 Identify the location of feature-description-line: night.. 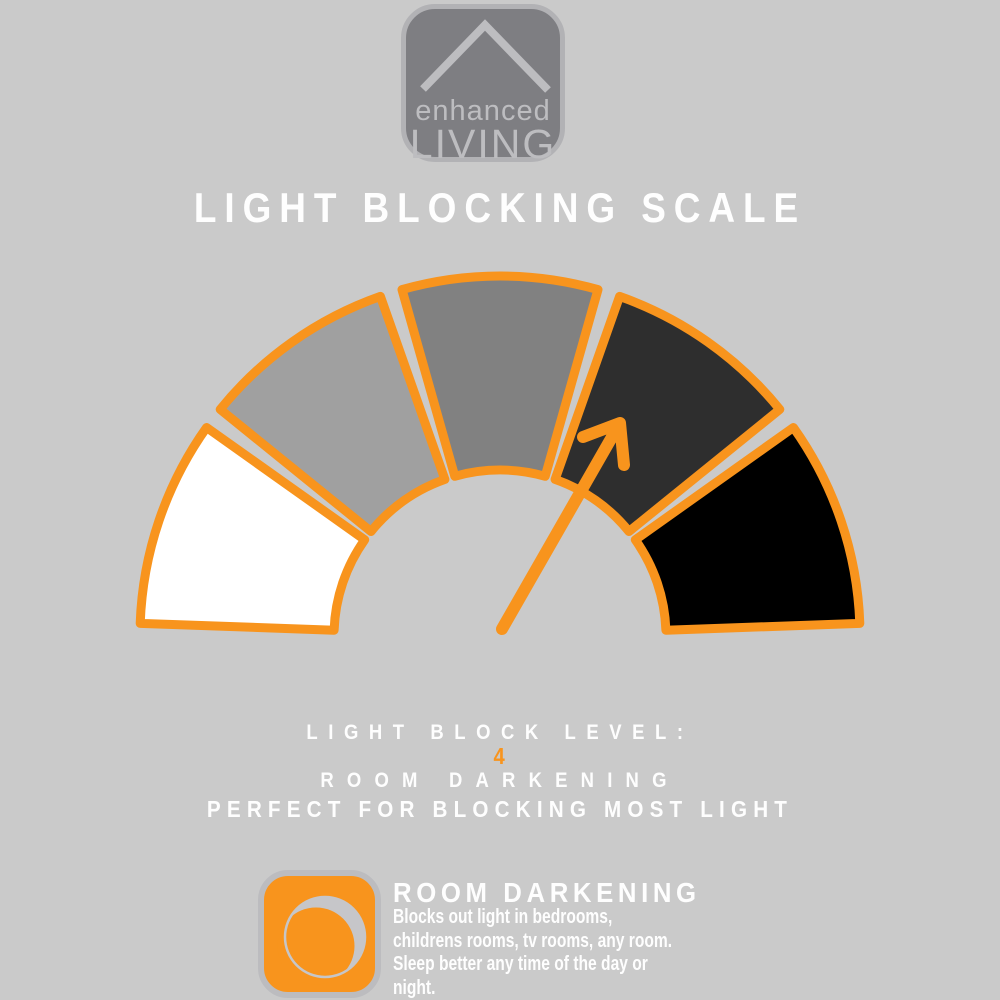
(414, 987).